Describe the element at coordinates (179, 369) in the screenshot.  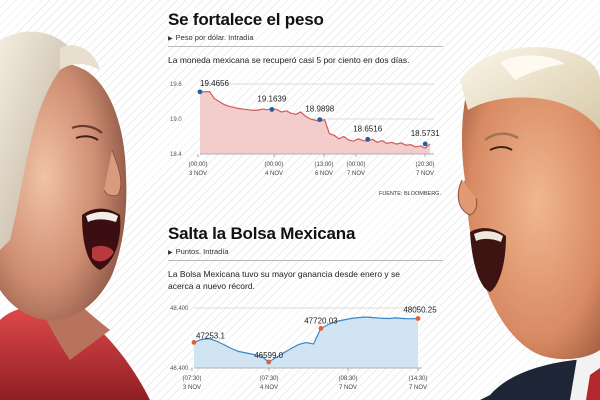
I see `y-tick-label: 46,400` at that location.